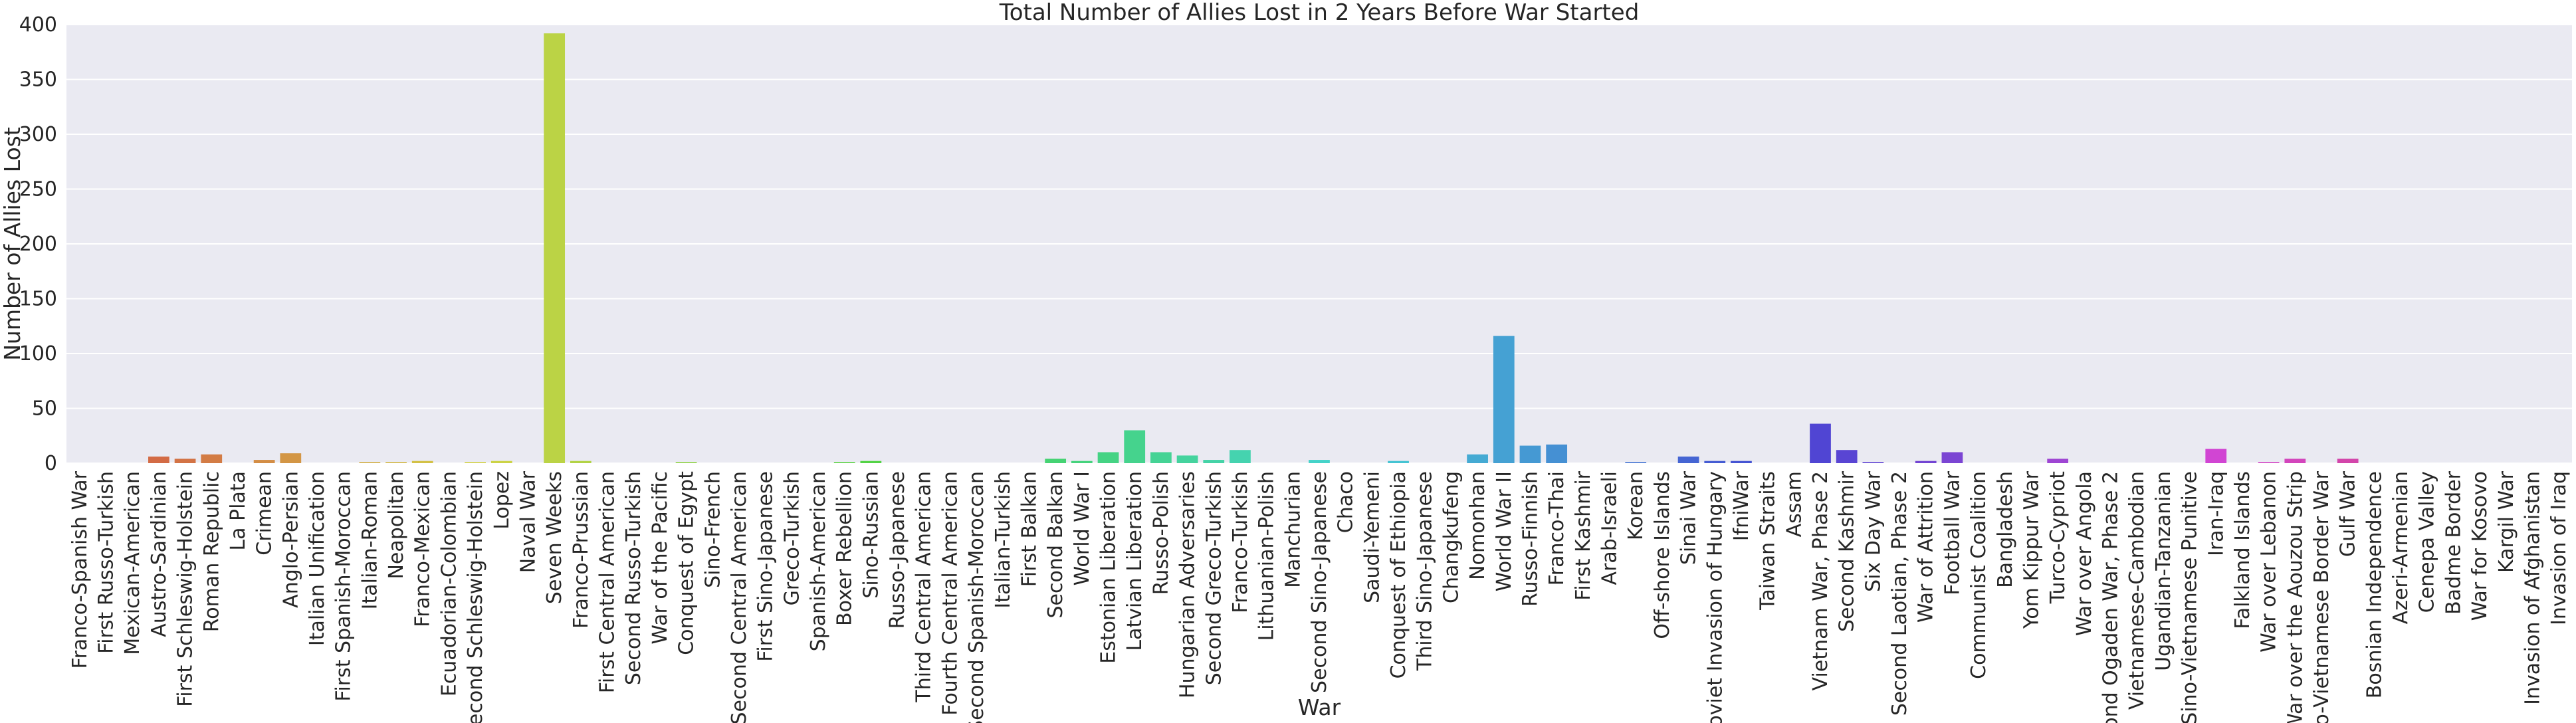  What do you see at coordinates (2401, 547) in the screenshot?
I see `x-tick-label: Azeri-Armenian` at bounding box center [2401, 547].